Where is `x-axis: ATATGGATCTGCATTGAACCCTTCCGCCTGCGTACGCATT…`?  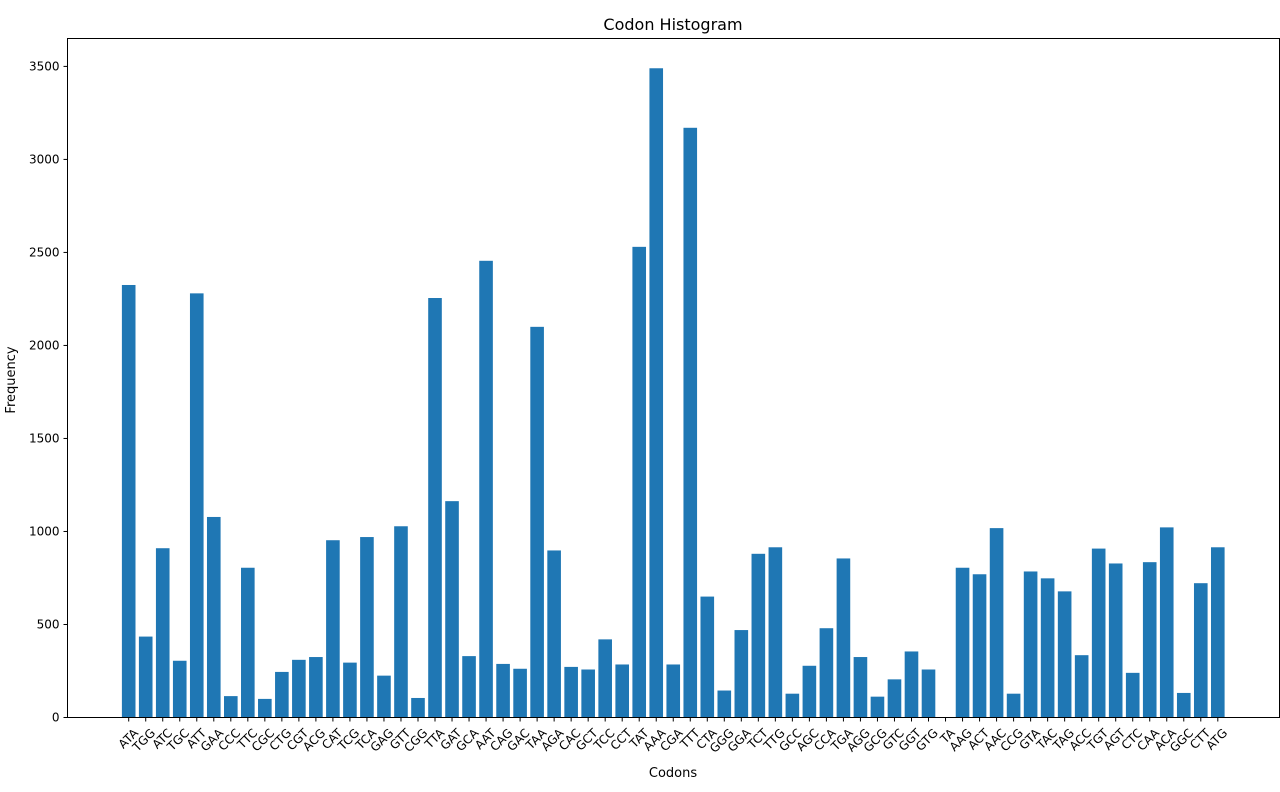 x-axis: ATATGGATCTGCATTGAACCCTTCCGCCTGCGTACGCATT… is located at coordinates (673, 736).